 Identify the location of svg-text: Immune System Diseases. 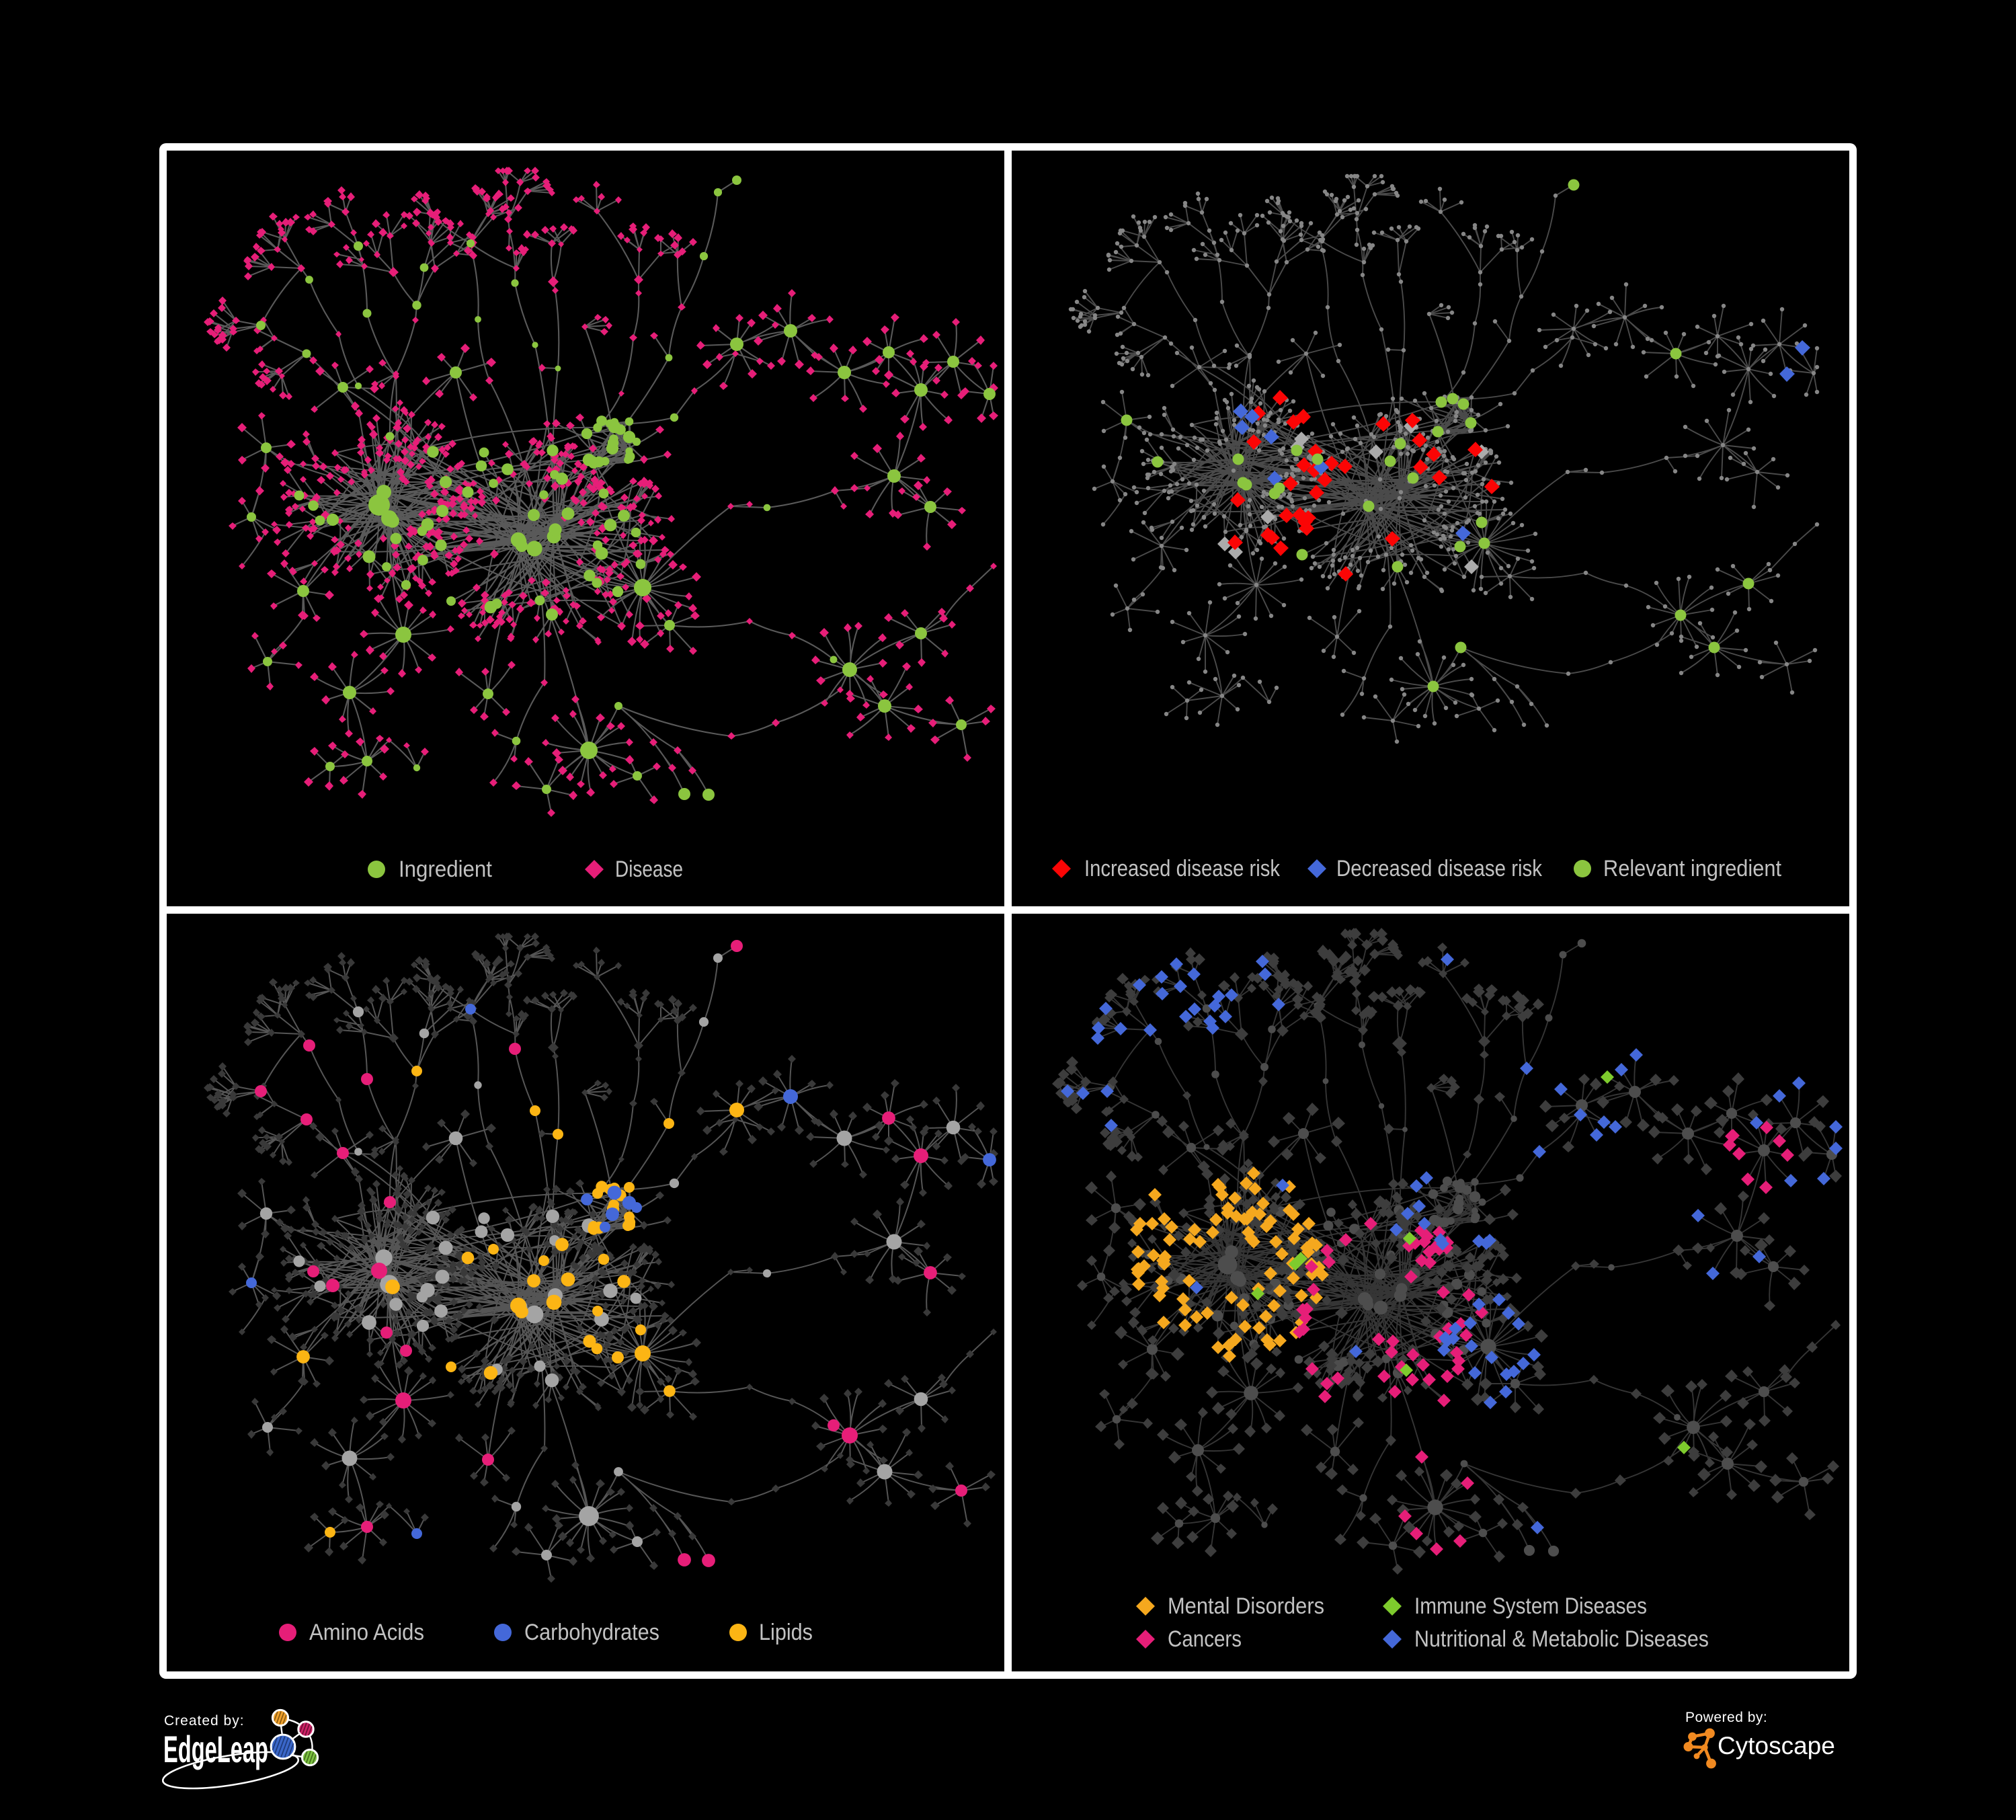
(1530, 1606).